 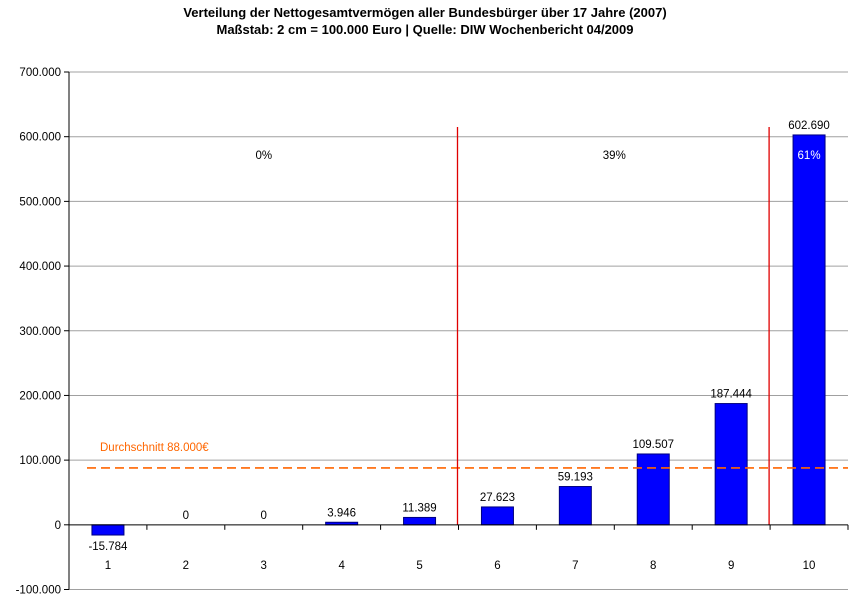 What do you see at coordinates (809, 566) in the screenshot?
I see `x-tick-label: 10` at bounding box center [809, 566].